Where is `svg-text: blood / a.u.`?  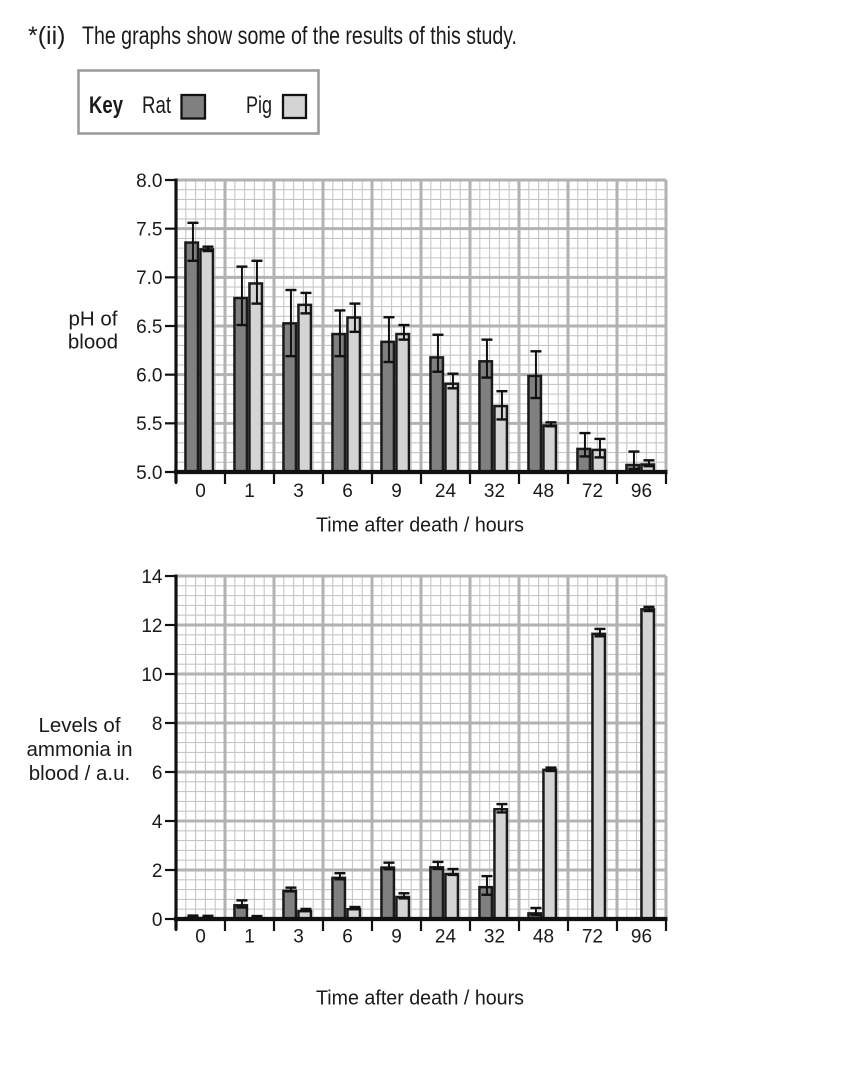
svg-text: blood / a.u. is located at coordinates (79, 773).